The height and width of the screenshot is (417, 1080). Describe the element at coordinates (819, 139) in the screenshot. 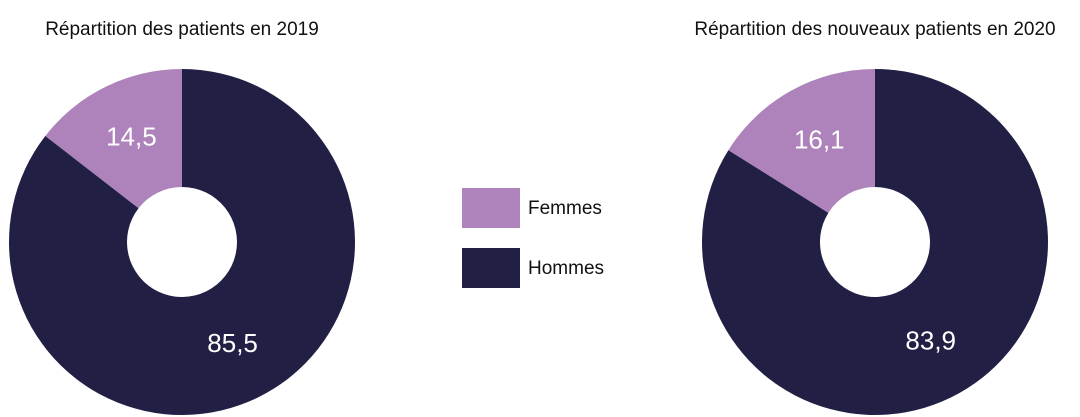

I see `value-label: 16,1` at that location.